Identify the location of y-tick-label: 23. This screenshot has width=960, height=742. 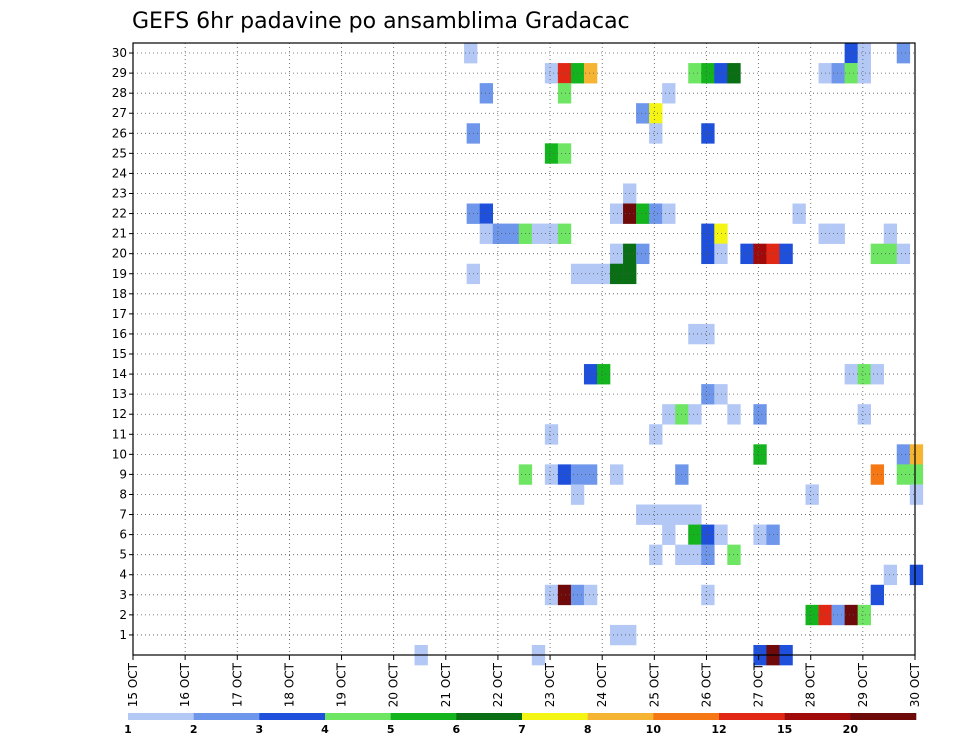
(119, 193).